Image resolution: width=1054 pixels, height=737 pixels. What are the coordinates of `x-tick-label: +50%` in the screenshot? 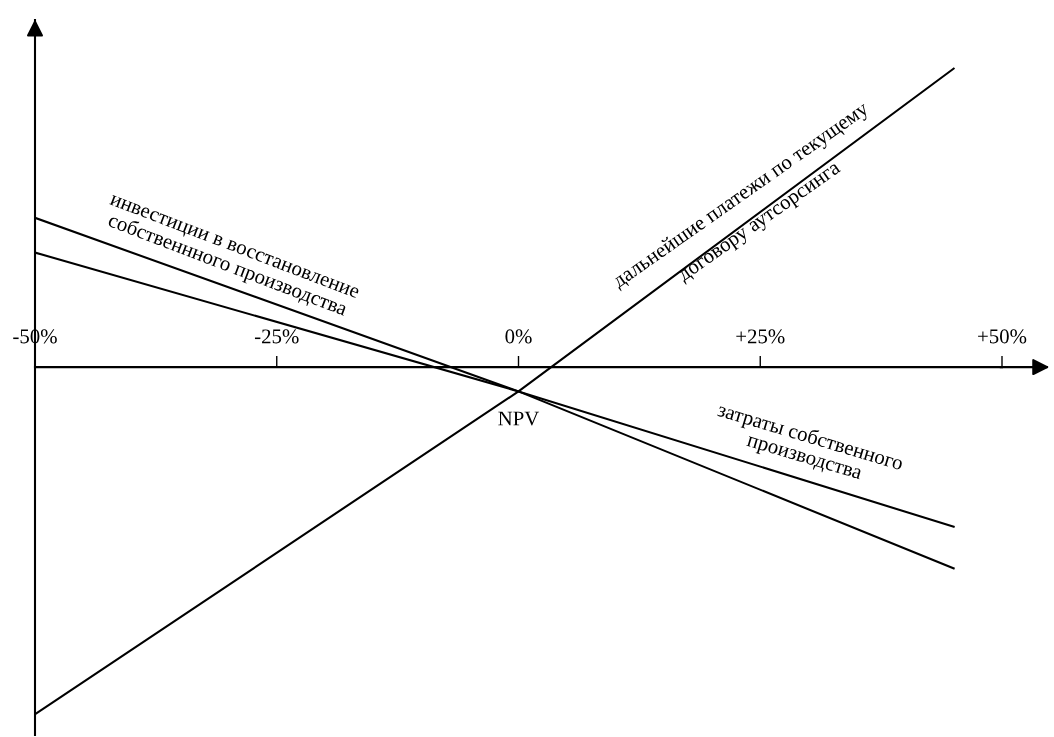 It's located at (1002, 336).